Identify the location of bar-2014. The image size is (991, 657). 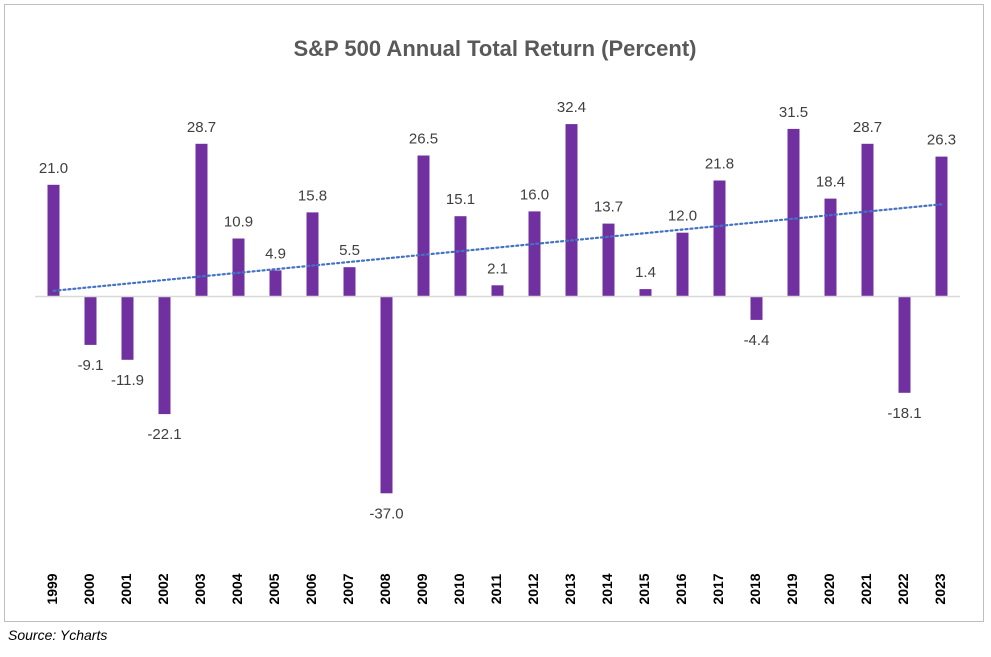
(608, 260).